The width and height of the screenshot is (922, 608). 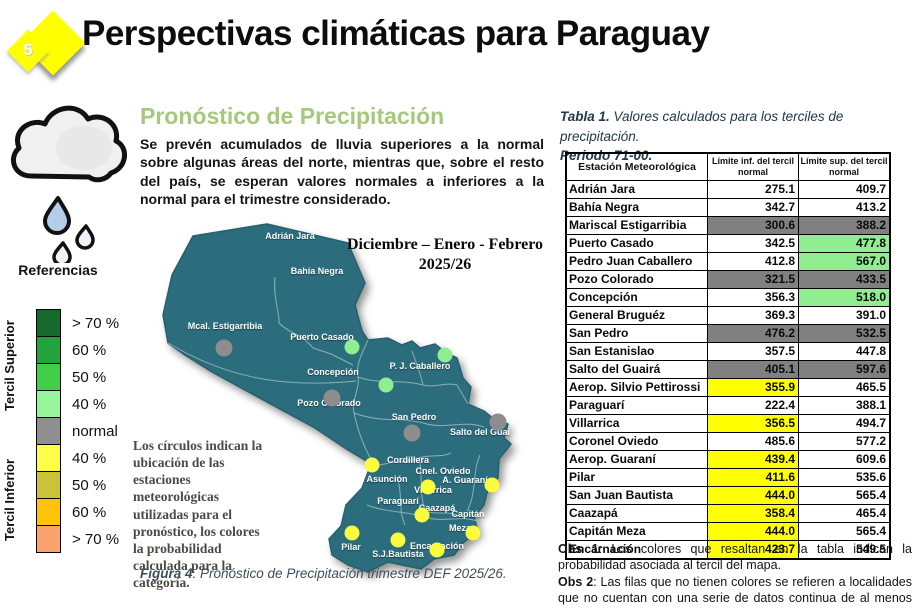 I want to click on table-row: San Pedro 476.2 532.5, so click(x=728, y=333).